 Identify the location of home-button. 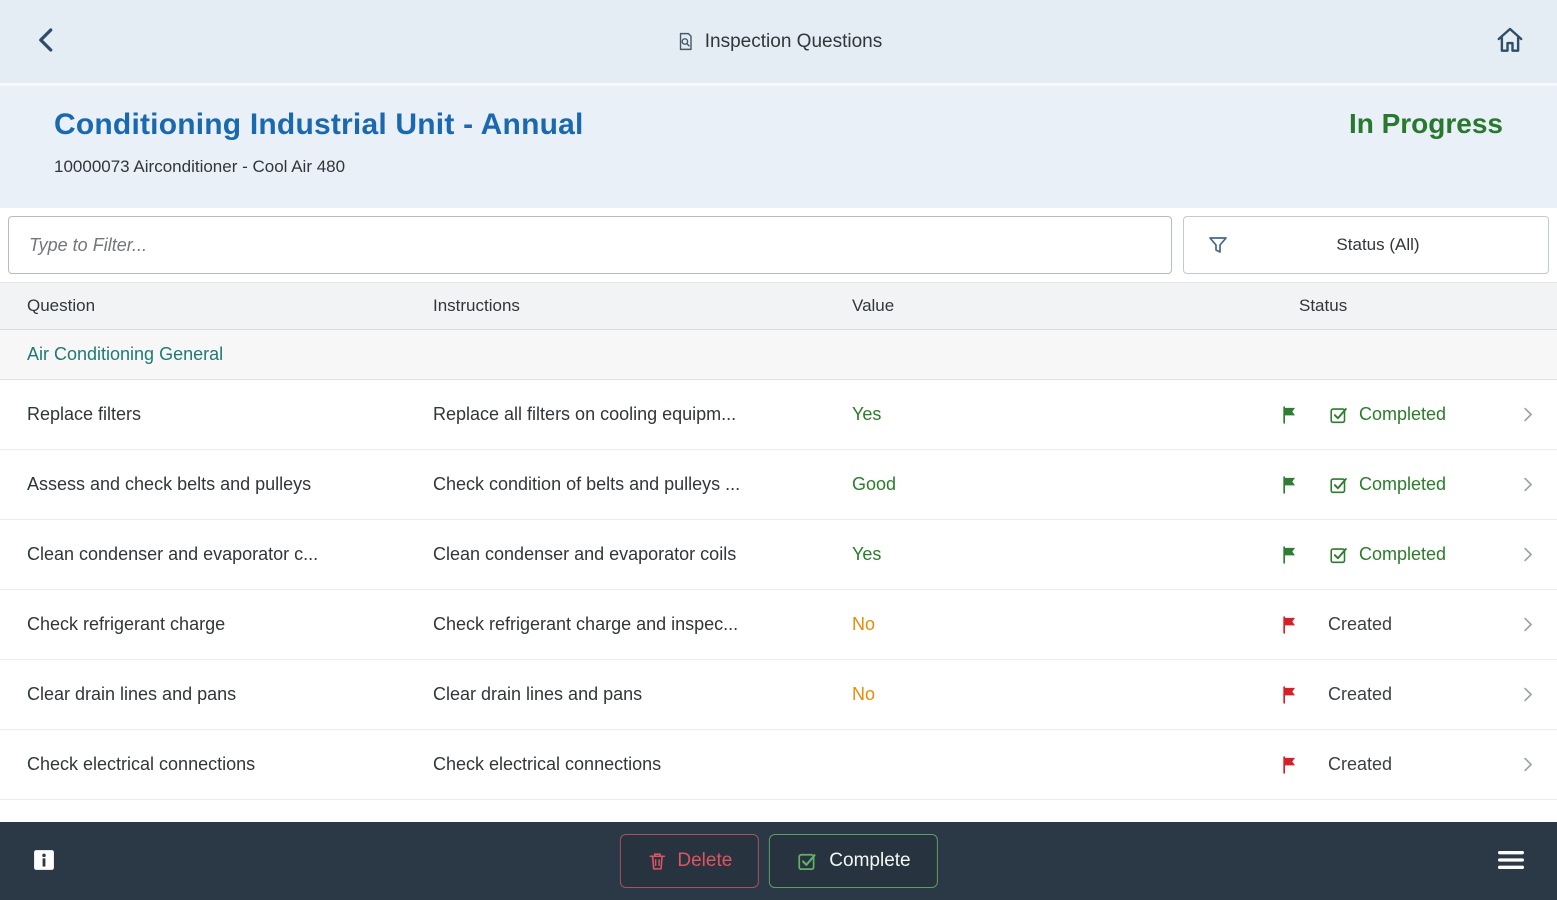
(1510, 41).